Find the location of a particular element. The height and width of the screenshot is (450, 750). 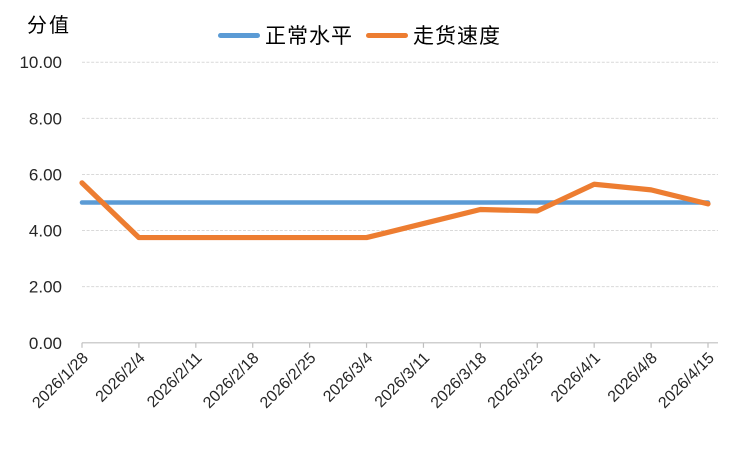

legend: 正常水平 走货速度 is located at coordinates (359, 35).